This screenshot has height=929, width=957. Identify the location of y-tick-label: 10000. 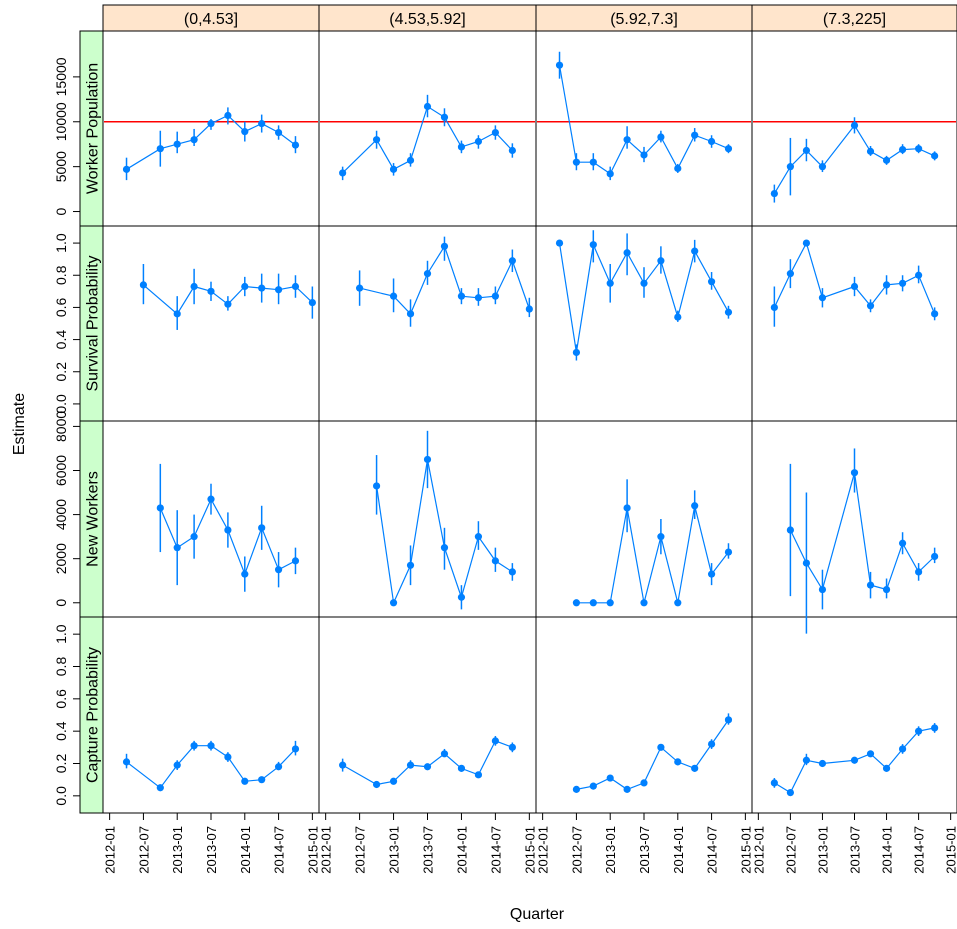
(61, 121).